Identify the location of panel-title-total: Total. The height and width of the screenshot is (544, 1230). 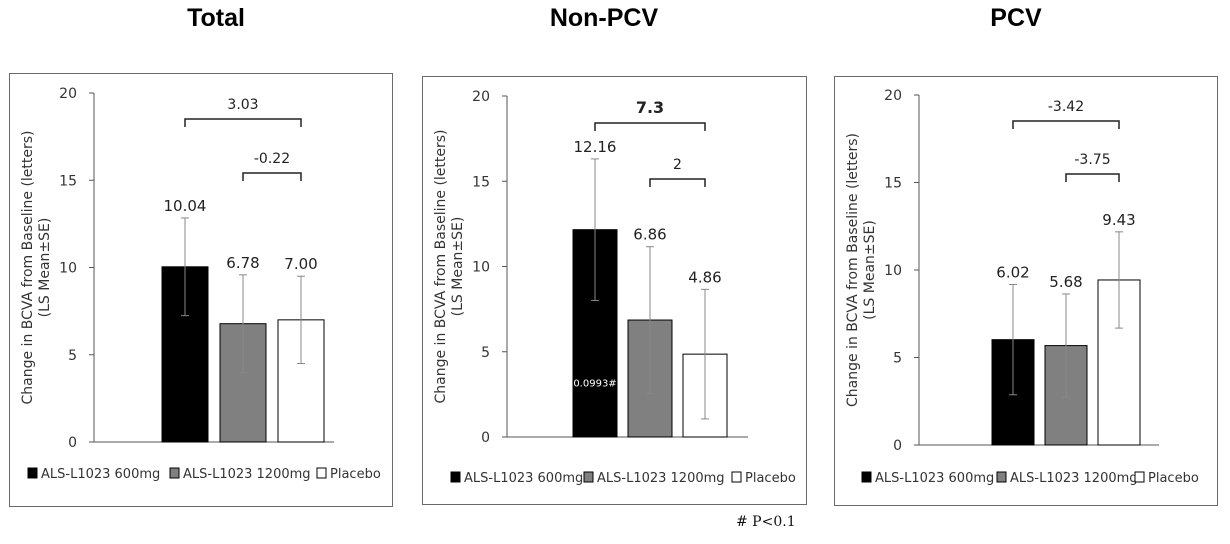
(216, 18).